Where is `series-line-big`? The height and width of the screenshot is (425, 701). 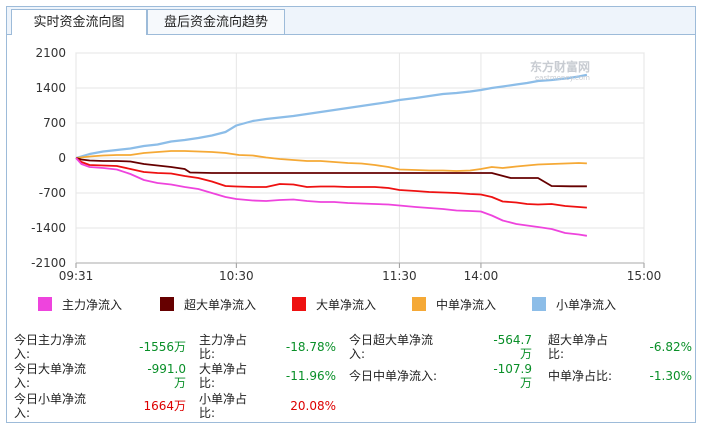 series-line-big is located at coordinates (331, 183).